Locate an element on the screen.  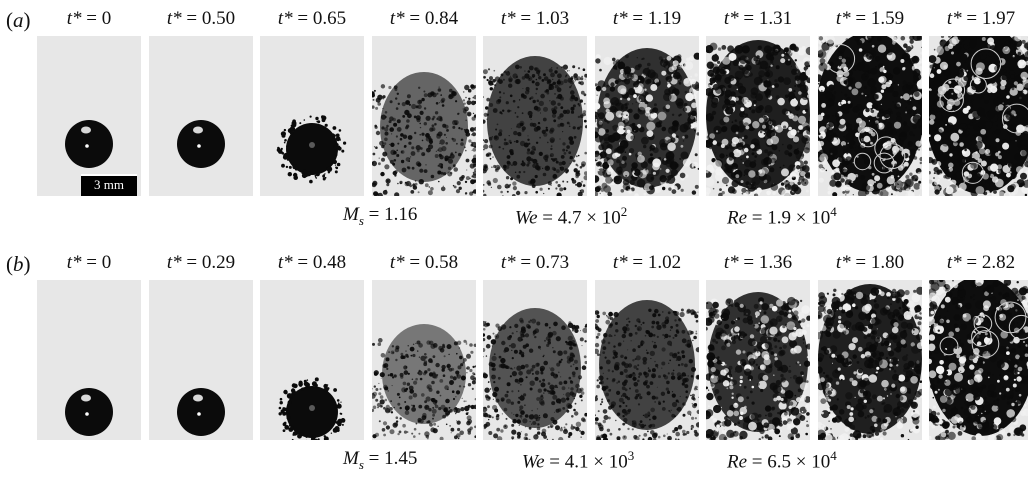
scale-bar: 3 mm is located at coordinates (109, 185).